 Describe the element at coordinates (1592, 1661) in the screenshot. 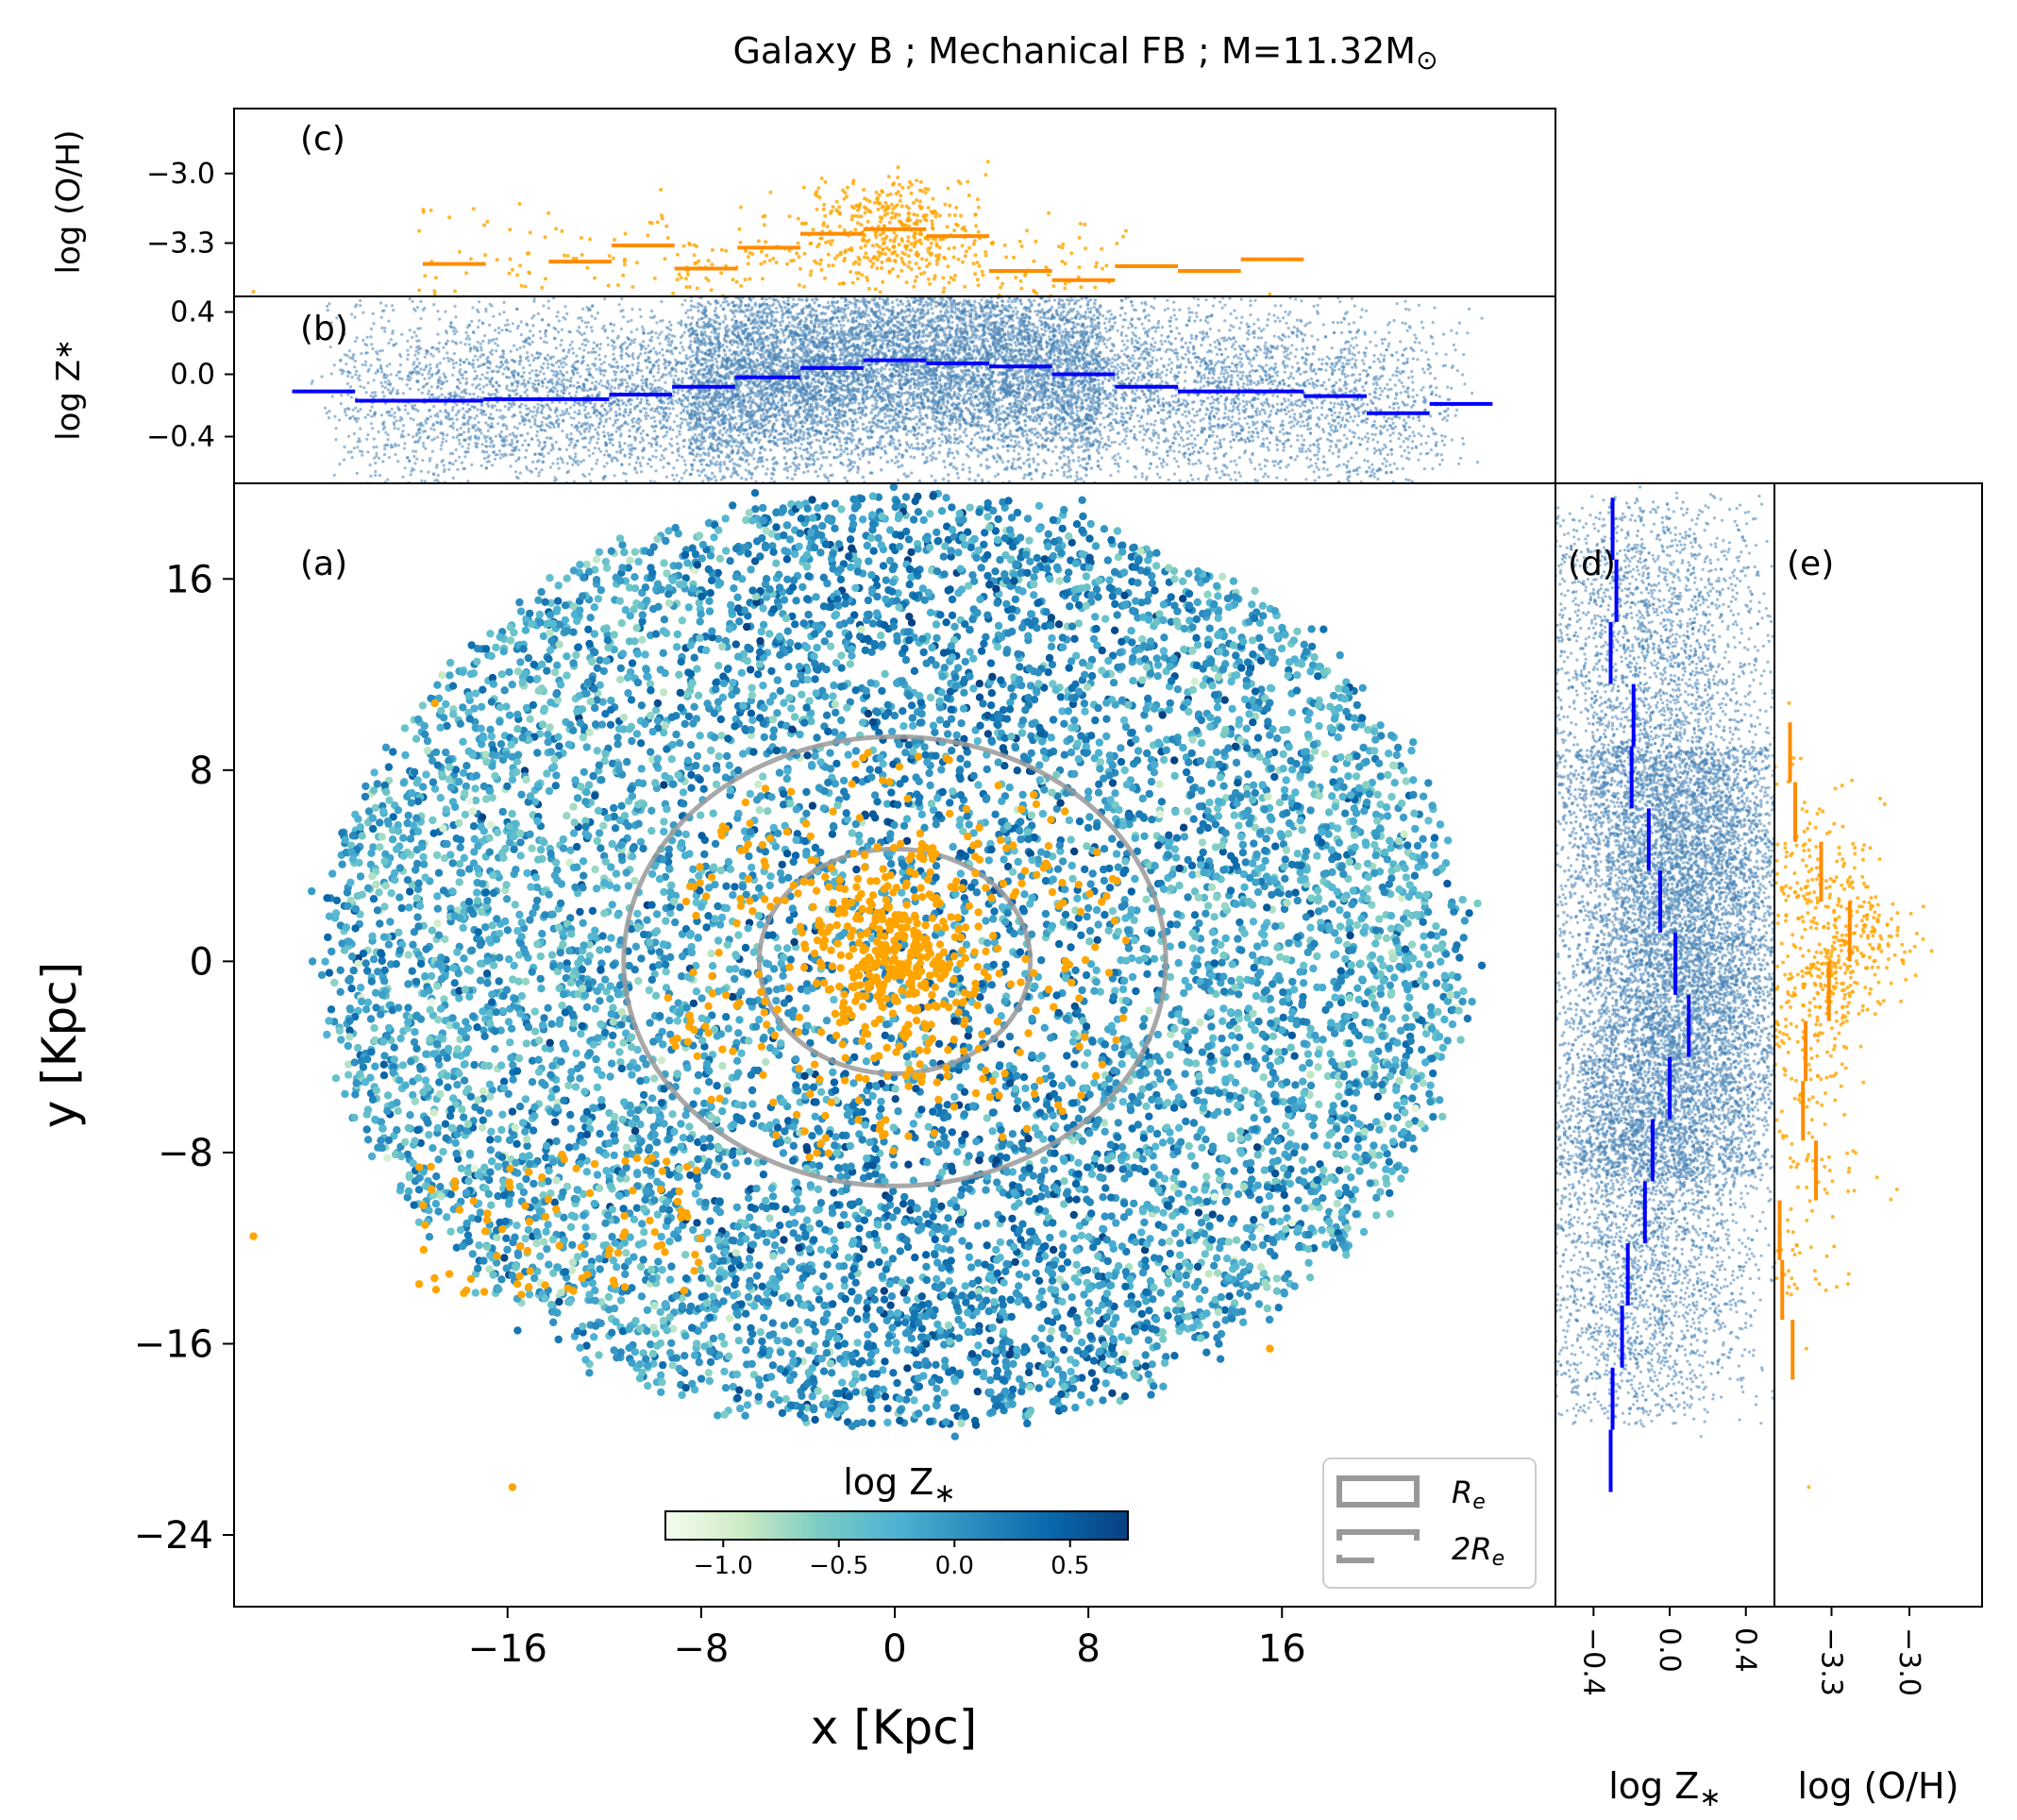

I see `panel-d-xtick-label: −0.4` at that location.